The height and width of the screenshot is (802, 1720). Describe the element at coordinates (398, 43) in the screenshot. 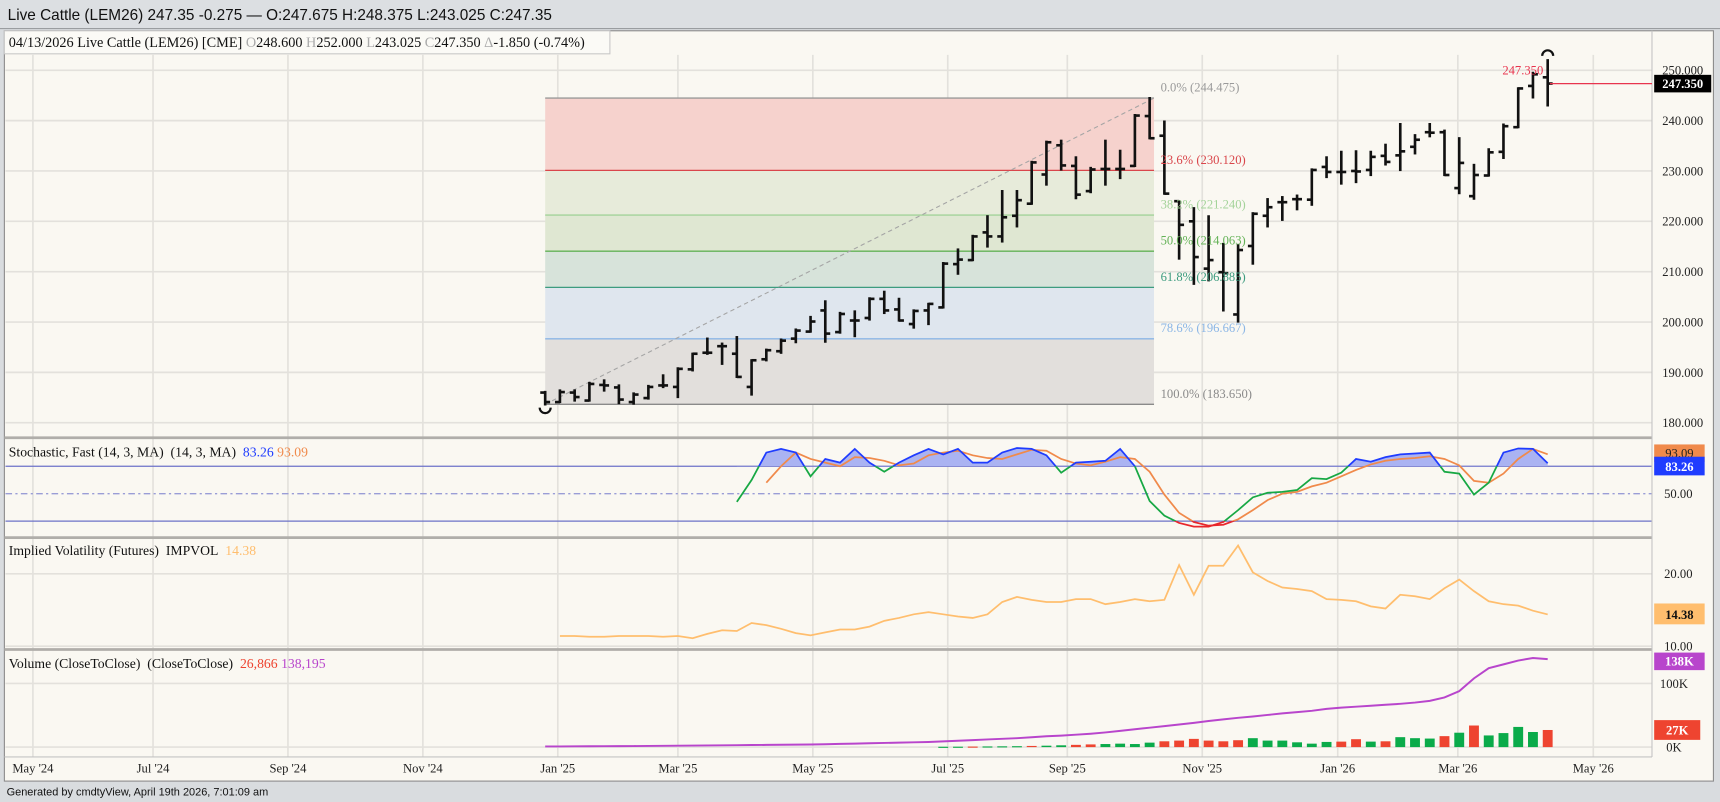

I see `legend-low: 243.025` at that location.